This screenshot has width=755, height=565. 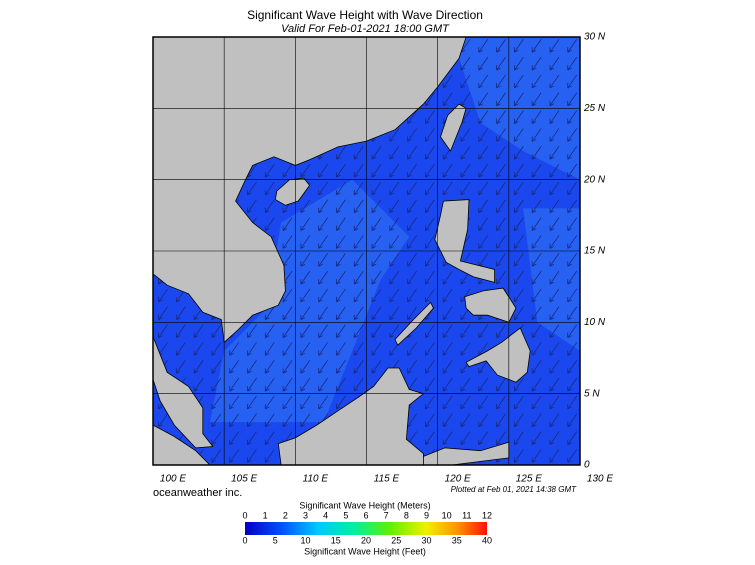 I want to click on feet-tick: 5, so click(x=275, y=540).